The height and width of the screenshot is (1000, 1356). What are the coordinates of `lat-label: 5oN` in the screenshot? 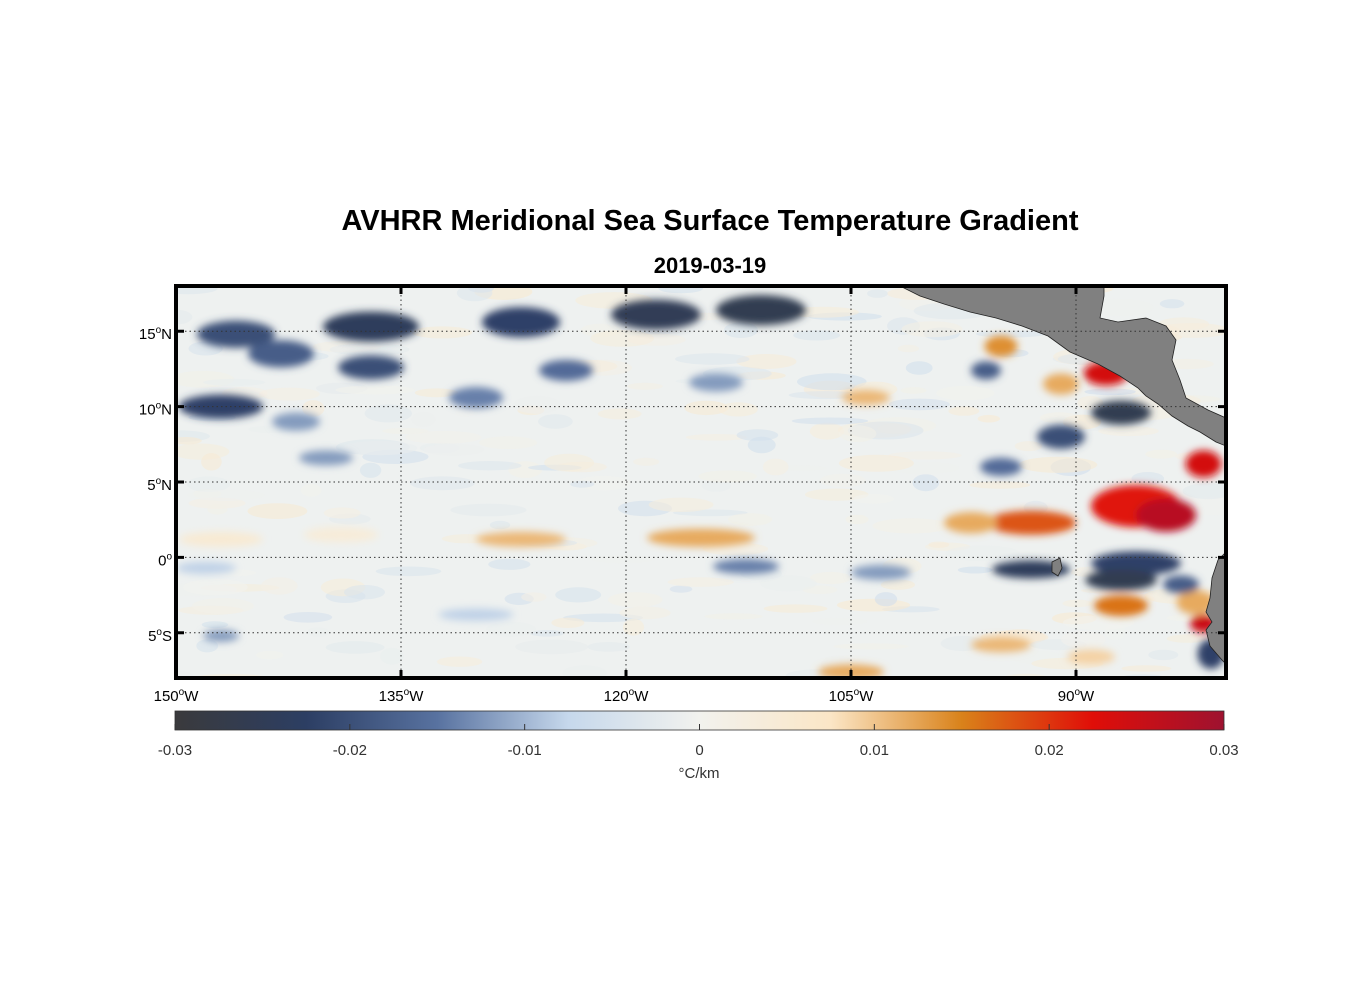 It's located at (159, 485).